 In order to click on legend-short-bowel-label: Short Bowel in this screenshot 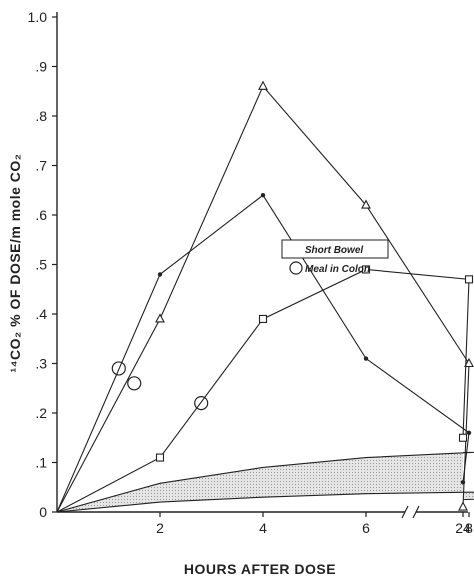, I will do `click(334, 250)`.